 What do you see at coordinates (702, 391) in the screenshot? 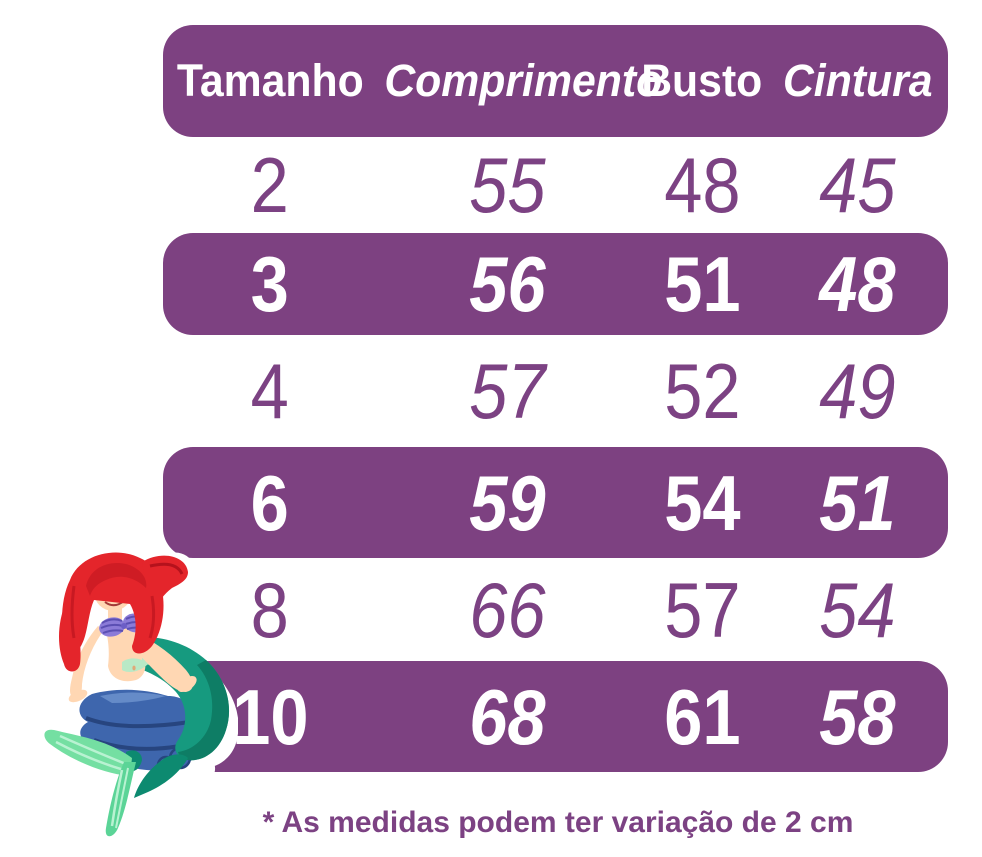
I see `cell-busto: 52` at bounding box center [702, 391].